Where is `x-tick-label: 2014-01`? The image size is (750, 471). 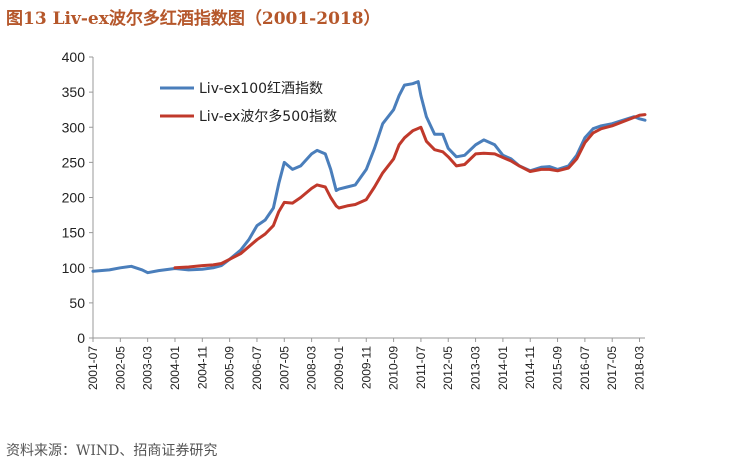
x-tick-label: 2014-01 is located at coordinates (503, 368).